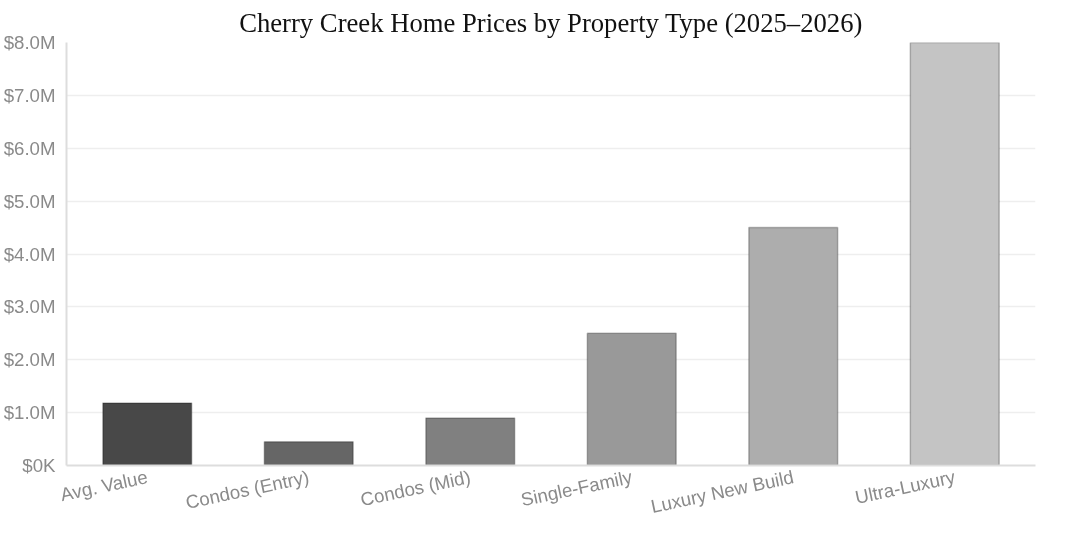  I want to click on y-tick-label: $4.0M, so click(29, 254).